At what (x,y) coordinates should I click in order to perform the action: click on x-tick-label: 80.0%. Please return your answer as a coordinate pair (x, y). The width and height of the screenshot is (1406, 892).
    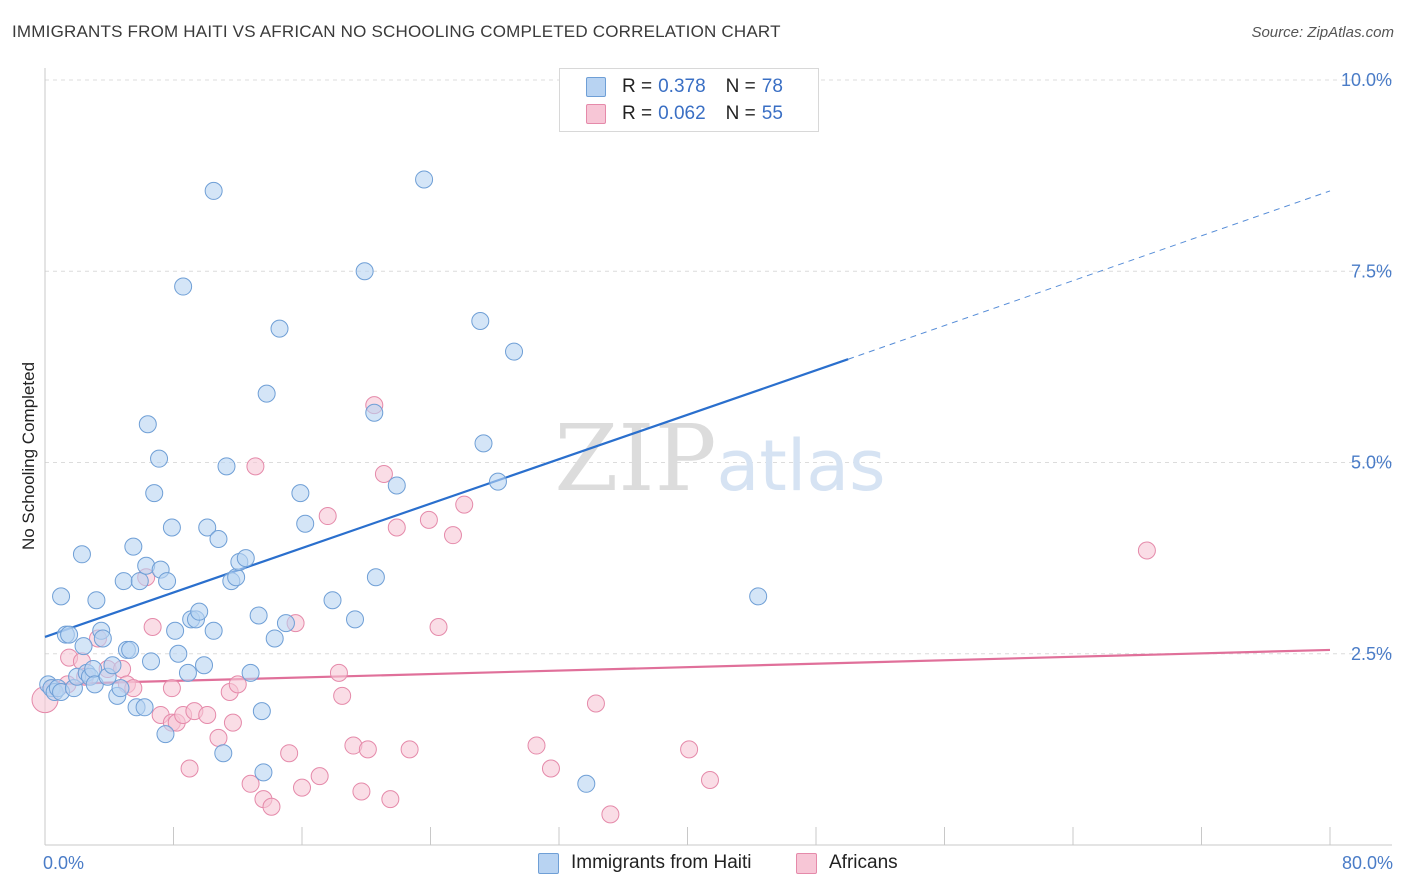
    Looking at the image, I should click on (1367, 863).